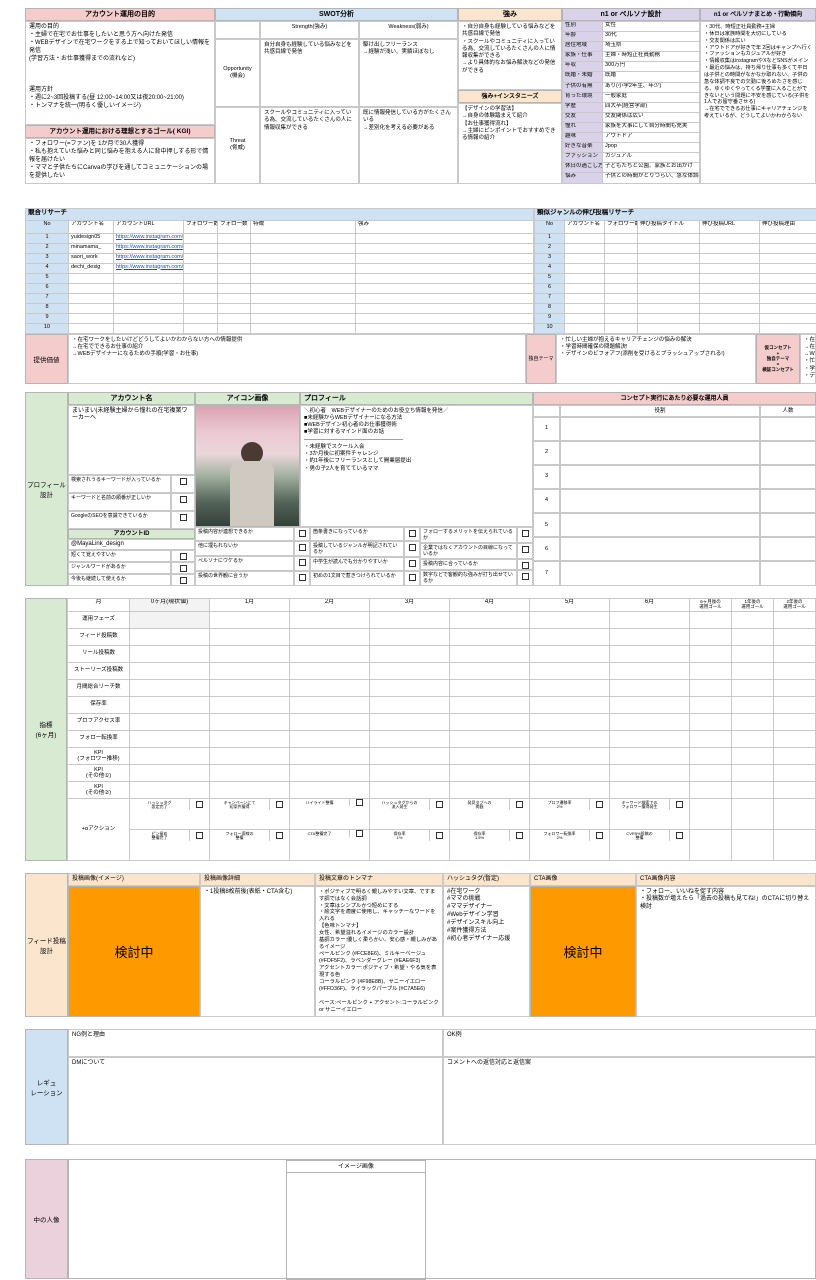 The width and height of the screenshot is (816, 1280). I want to click on swot-threat-strength-cell: スクールやコミュニティに入っている為、交流しているたくさんの人に情報収集ができる, so click(309, 145).